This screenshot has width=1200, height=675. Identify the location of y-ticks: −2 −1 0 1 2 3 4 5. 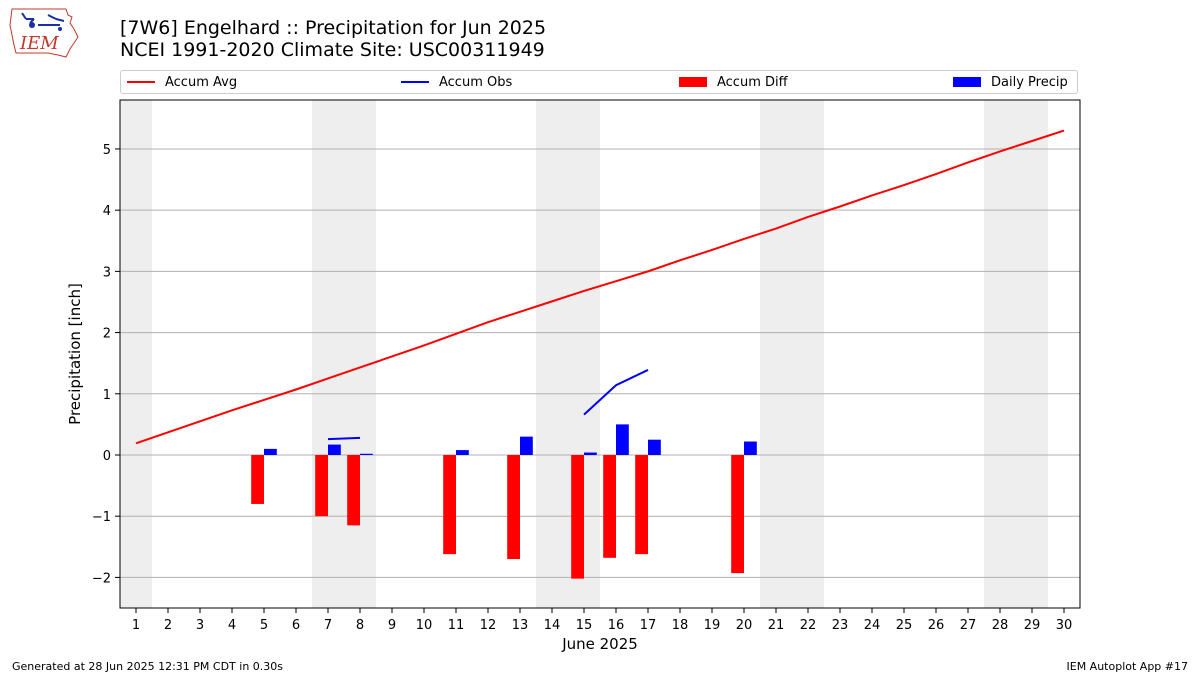
(106, 364).